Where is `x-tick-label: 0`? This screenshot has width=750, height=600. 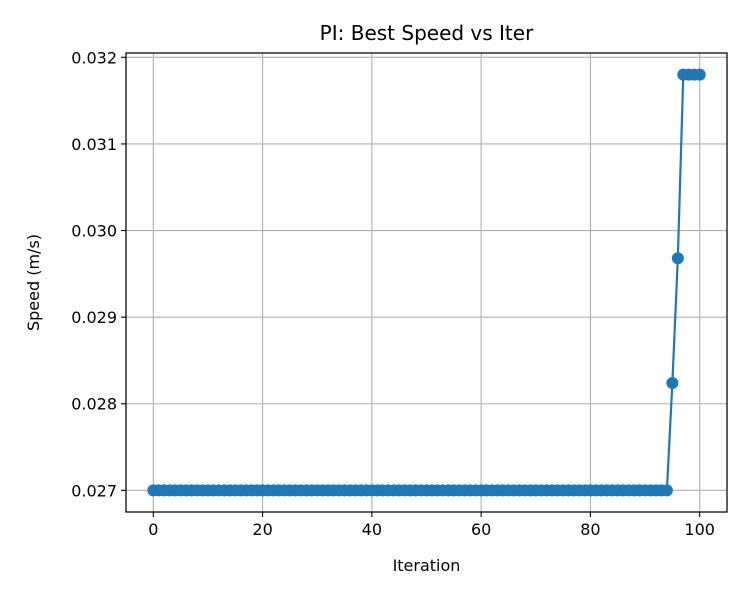
x-tick-label: 0 is located at coordinates (153, 529).